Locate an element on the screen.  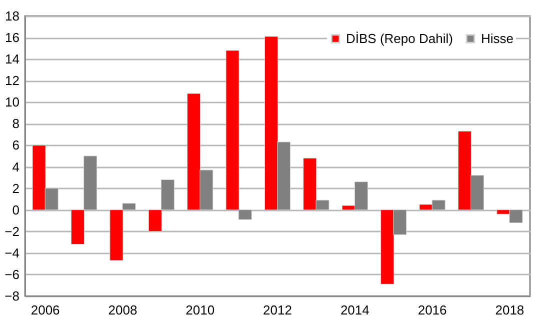
y-tick-label: 6 is located at coordinates (16, 145).